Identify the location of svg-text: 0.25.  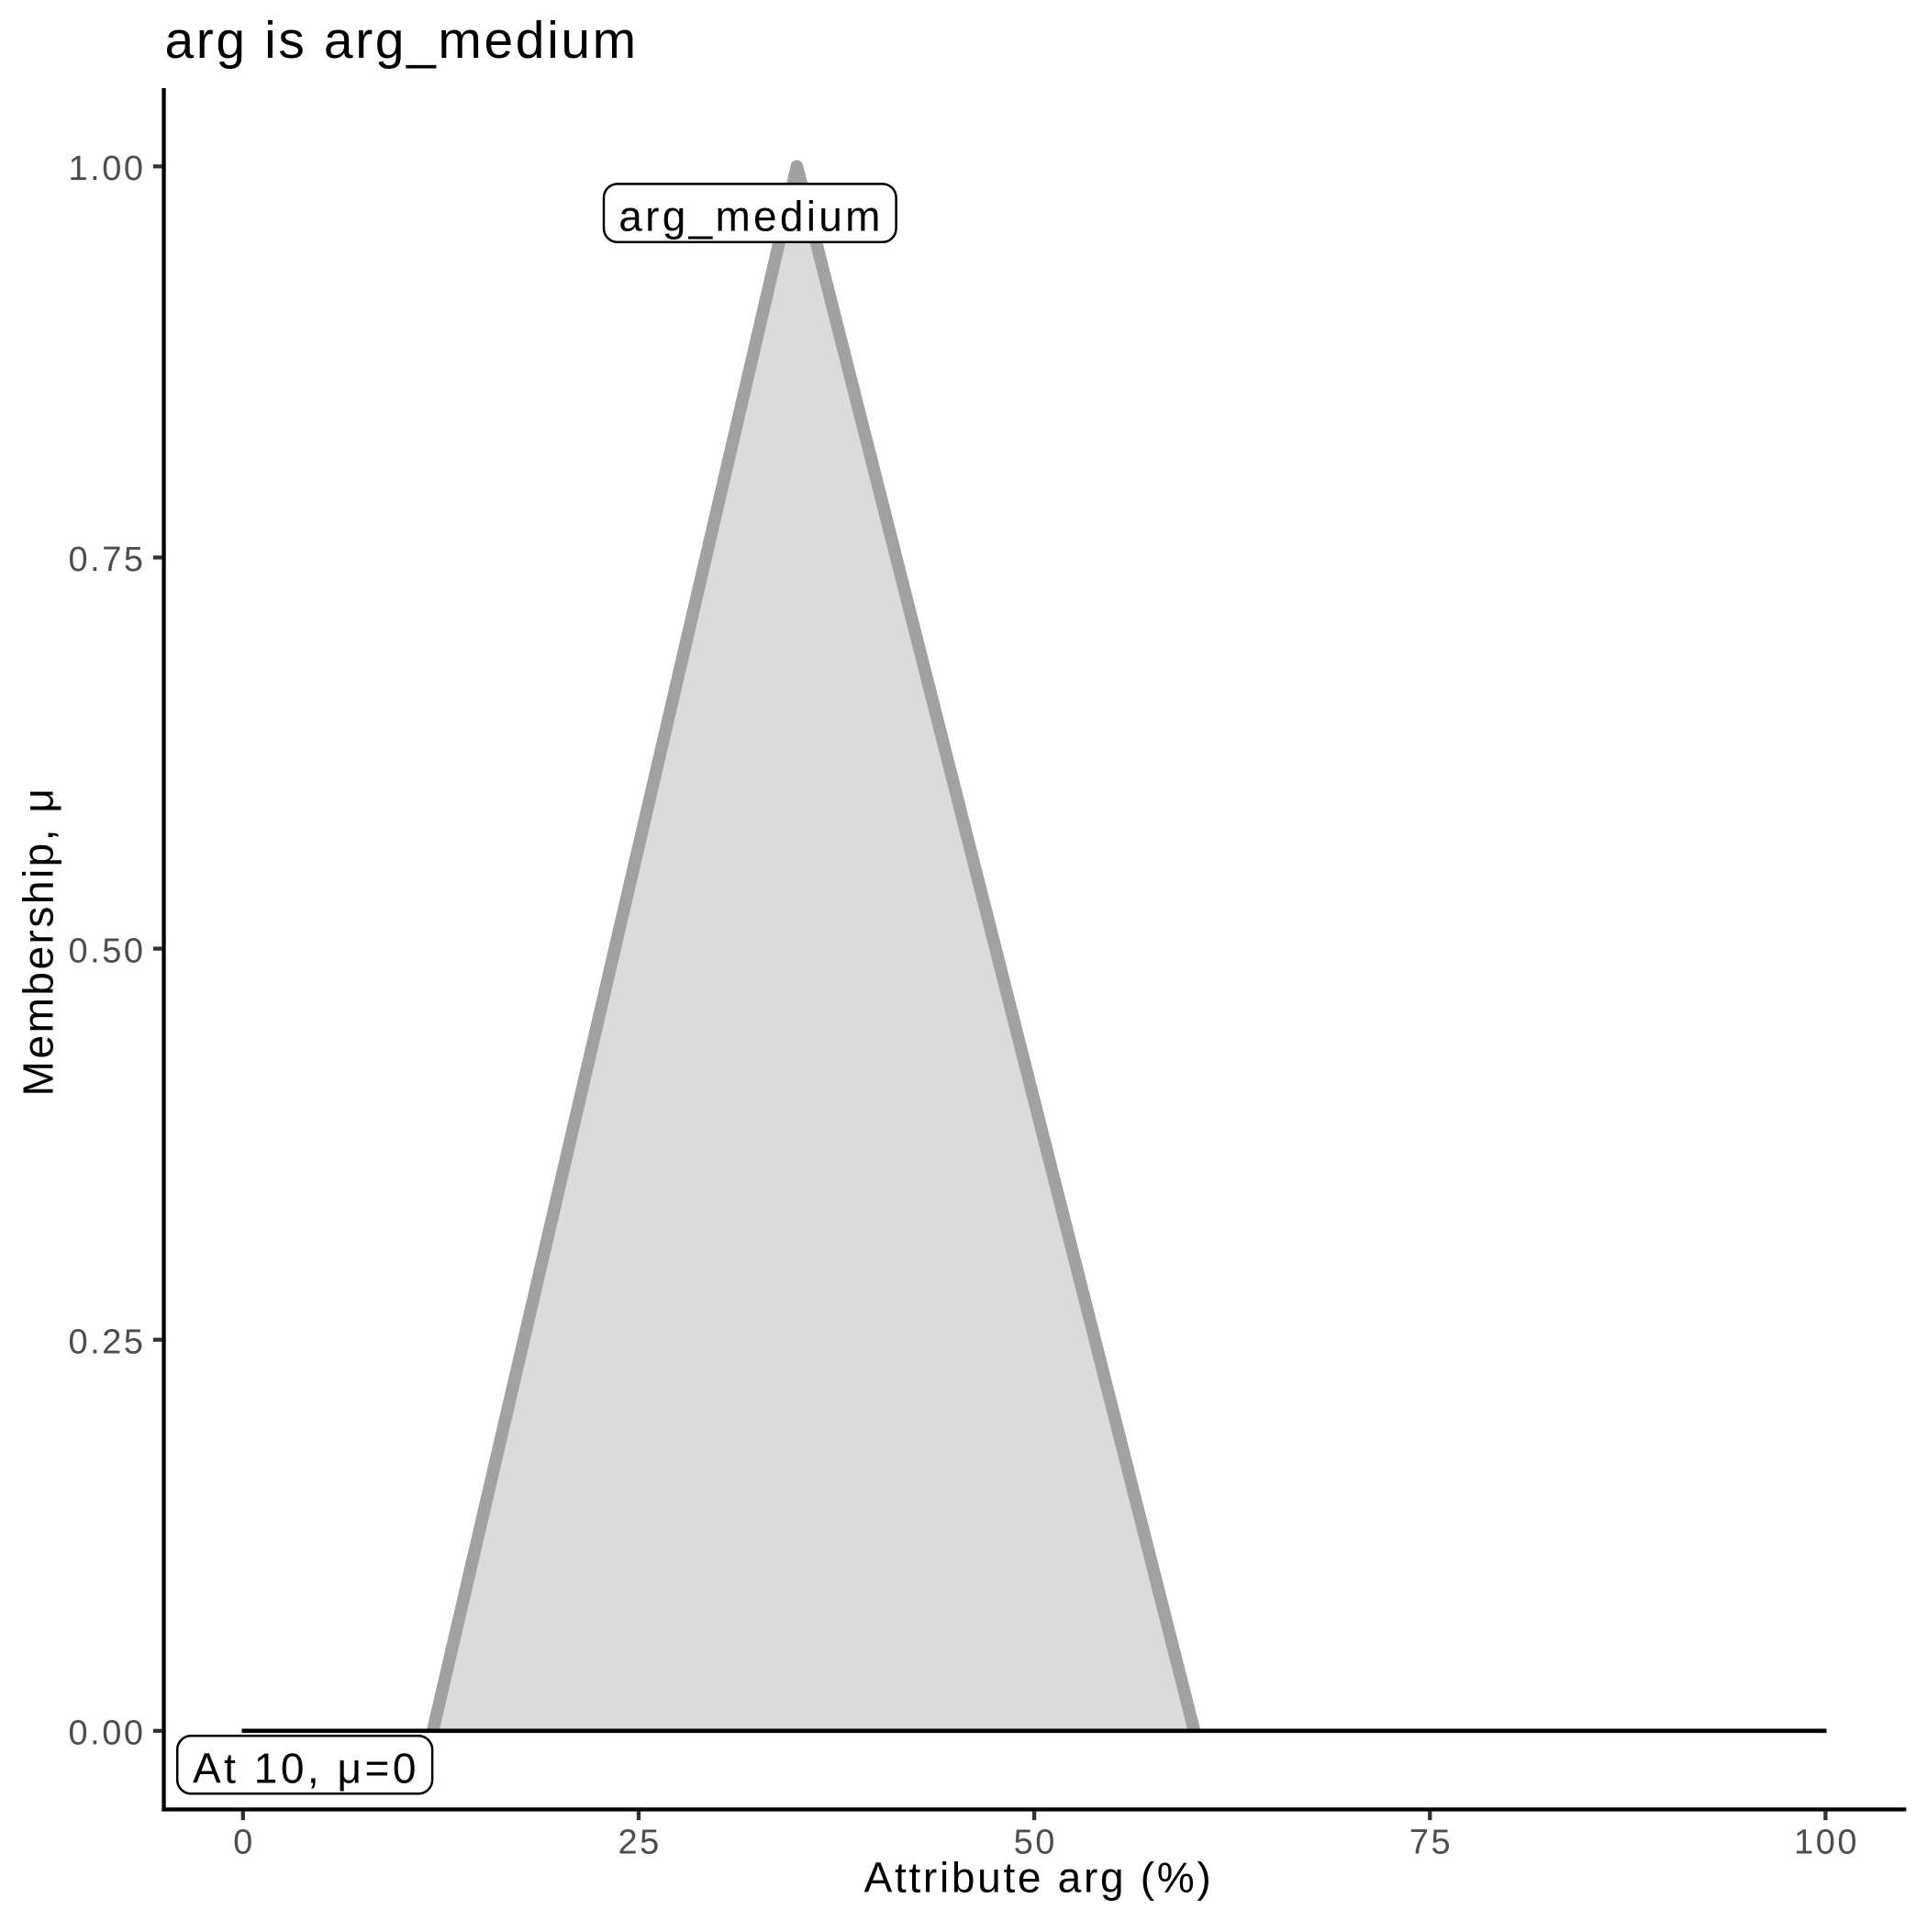
(107, 1342).